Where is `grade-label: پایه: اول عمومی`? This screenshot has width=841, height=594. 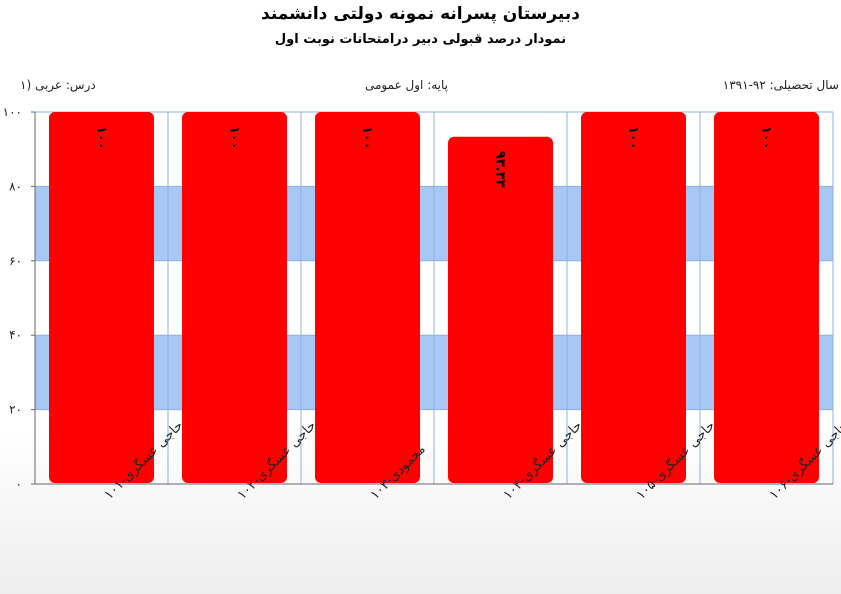
grade-label: پایه: اول عمومی is located at coordinates (407, 85).